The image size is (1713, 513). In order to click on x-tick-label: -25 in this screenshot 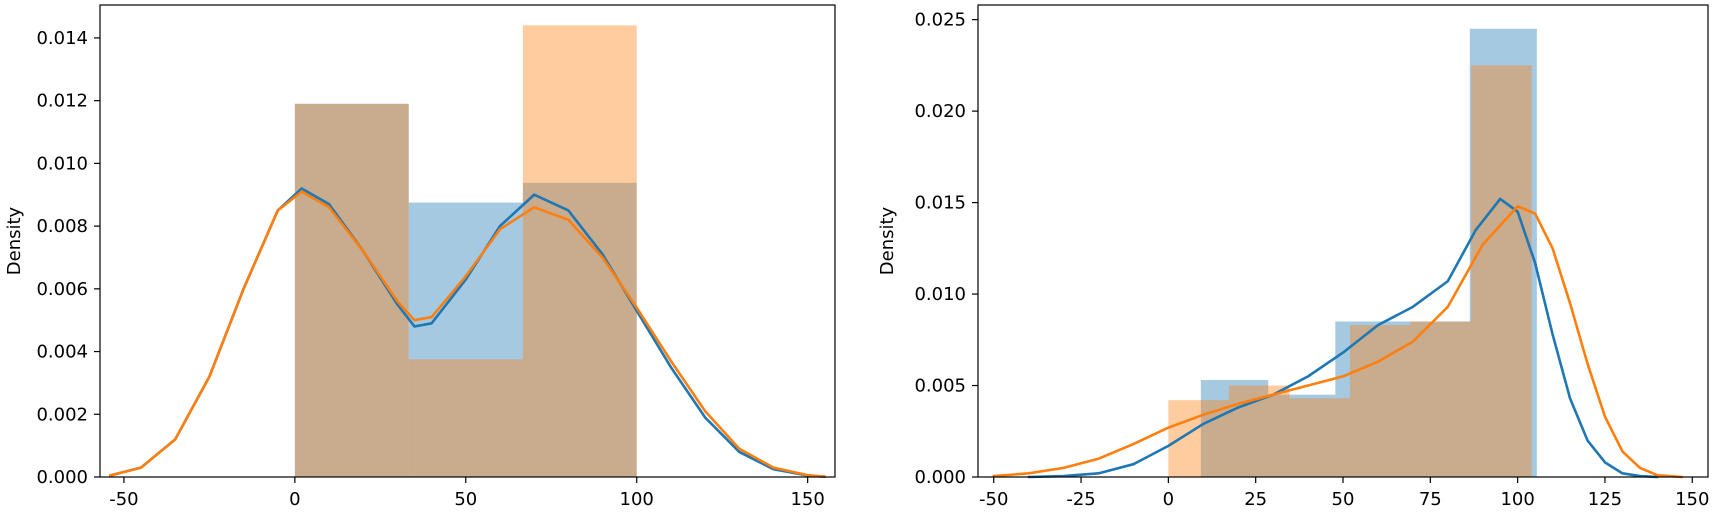, I will do `click(1080, 499)`.